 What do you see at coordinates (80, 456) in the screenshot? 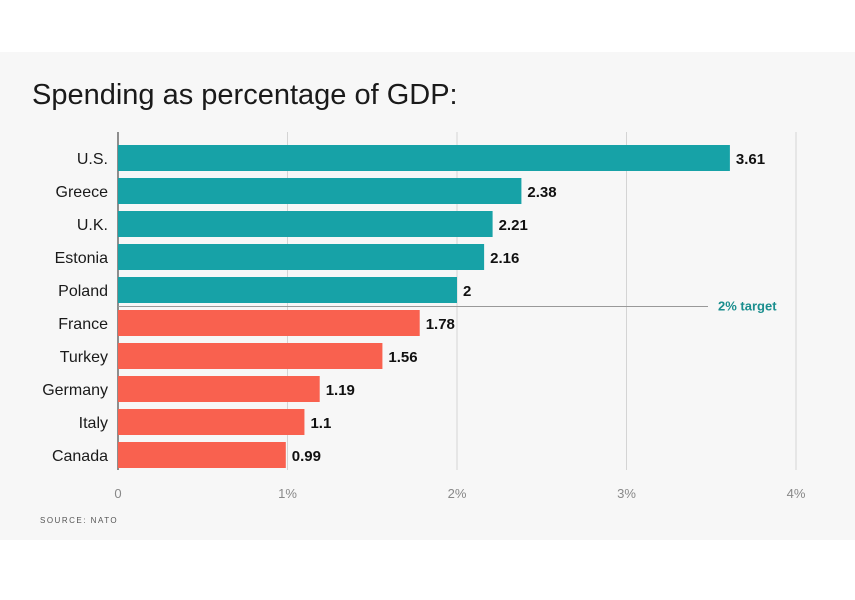
I see `category-label: Canada` at bounding box center [80, 456].